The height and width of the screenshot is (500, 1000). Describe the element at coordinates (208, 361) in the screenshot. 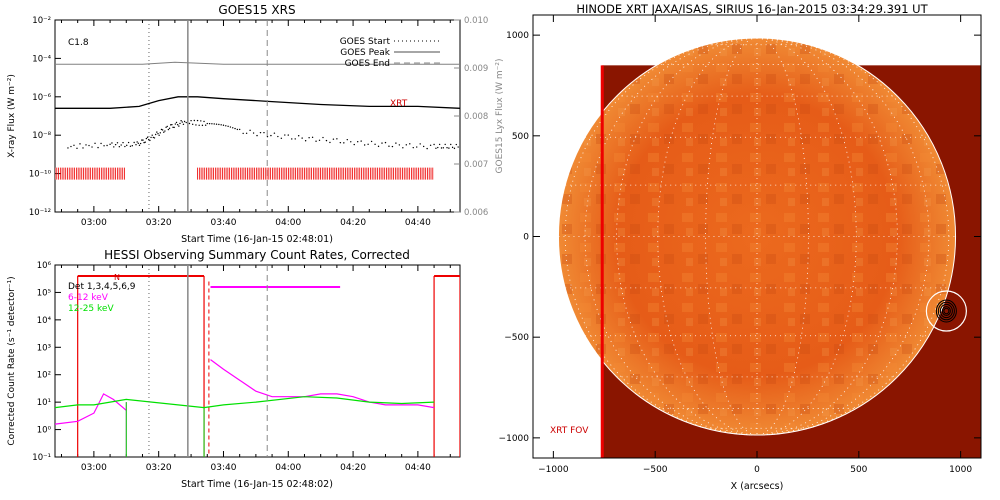

I see `hessi-event-markers` at that location.